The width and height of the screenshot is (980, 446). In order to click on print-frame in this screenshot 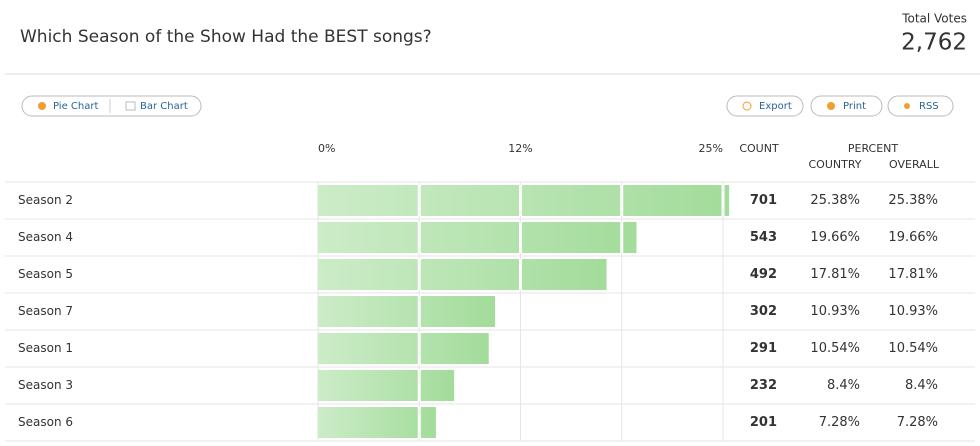, I will do `click(846, 106)`.